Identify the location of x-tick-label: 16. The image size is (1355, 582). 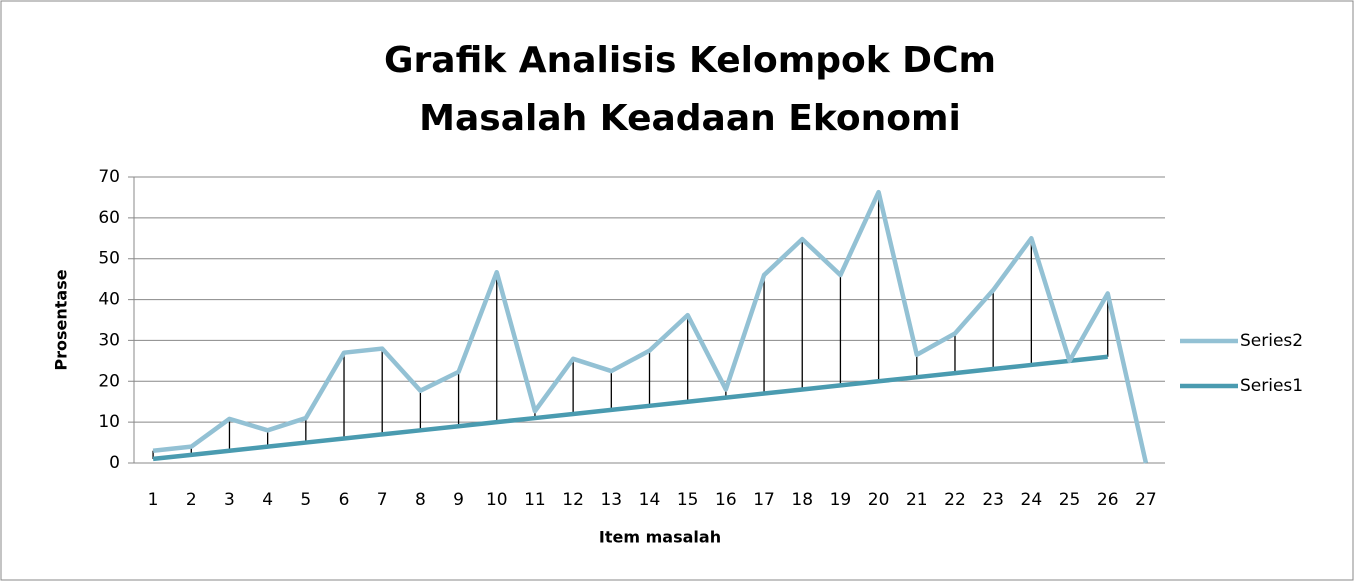
(726, 500).